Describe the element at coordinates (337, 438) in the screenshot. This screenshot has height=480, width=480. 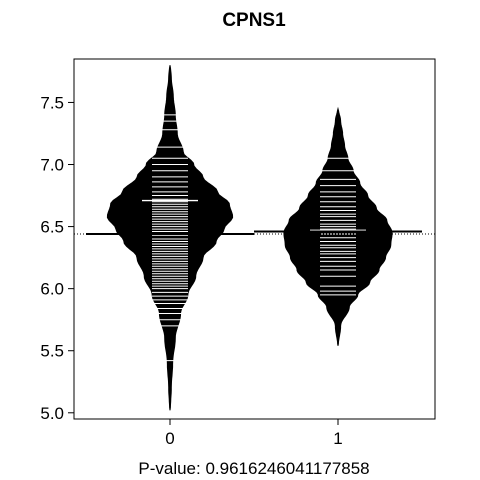
I see `x-tick-label: 1` at that location.